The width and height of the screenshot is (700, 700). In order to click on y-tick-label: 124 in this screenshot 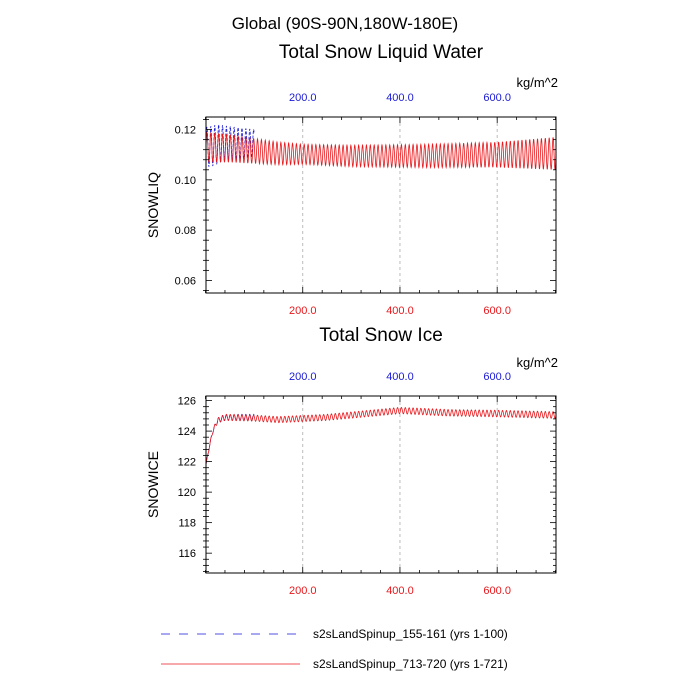, I will do `click(187, 432)`.